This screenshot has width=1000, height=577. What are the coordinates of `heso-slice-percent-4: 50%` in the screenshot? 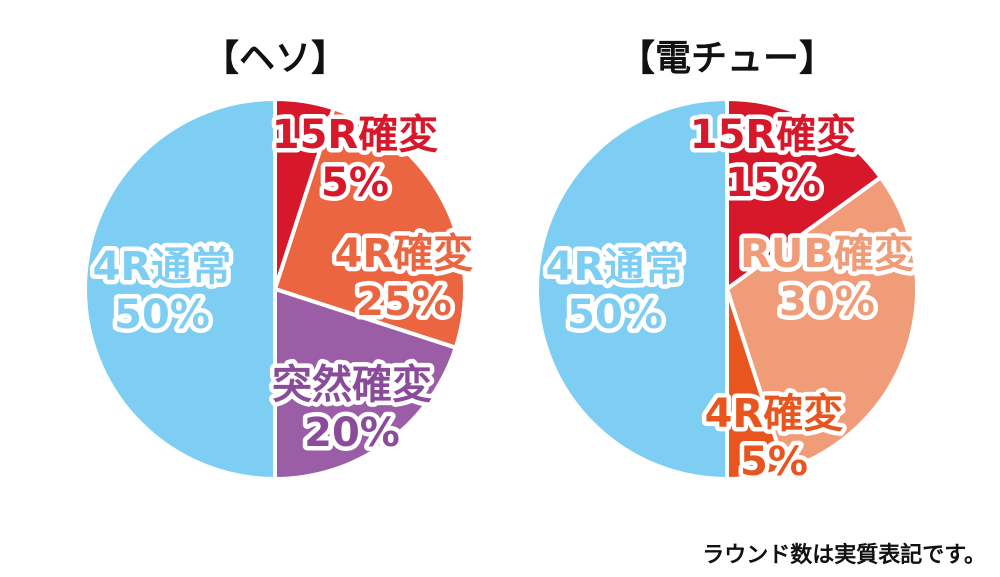 It's located at (162, 315).